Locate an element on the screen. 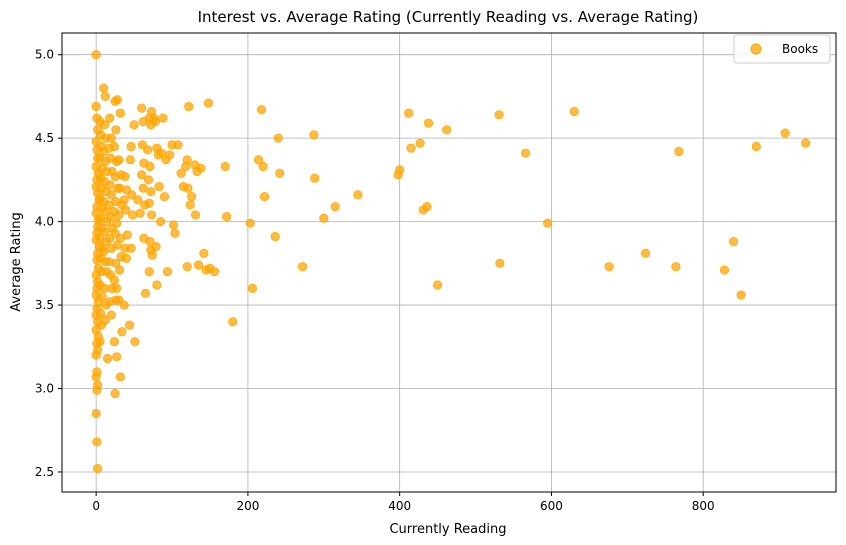 The width and height of the screenshot is (846, 545). y-tick-label: 3.5 is located at coordinates (44, 305).